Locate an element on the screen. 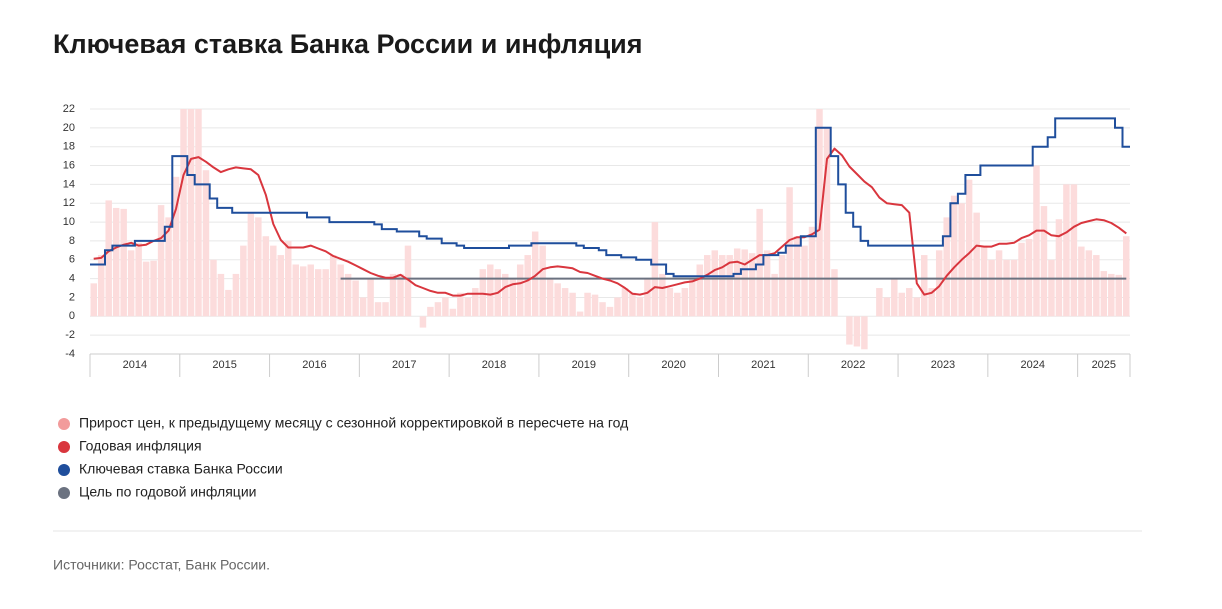 This screenshot has height=609, width=1222. x-tick-label: 2021 is located at coordinates (763, 365).